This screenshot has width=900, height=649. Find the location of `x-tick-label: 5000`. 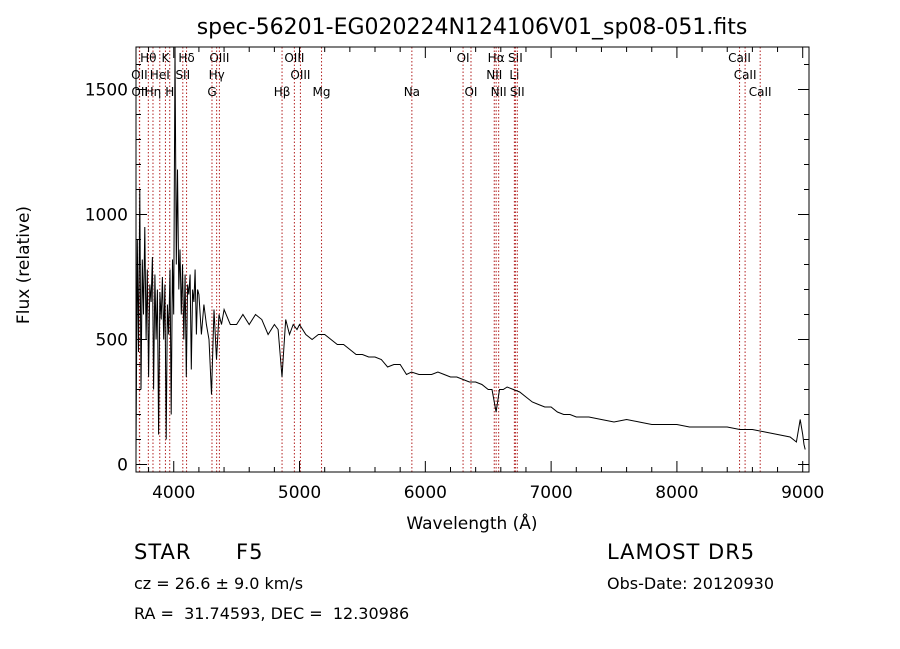

x-tick-label: 5000 is located at coordinates (299, 493).